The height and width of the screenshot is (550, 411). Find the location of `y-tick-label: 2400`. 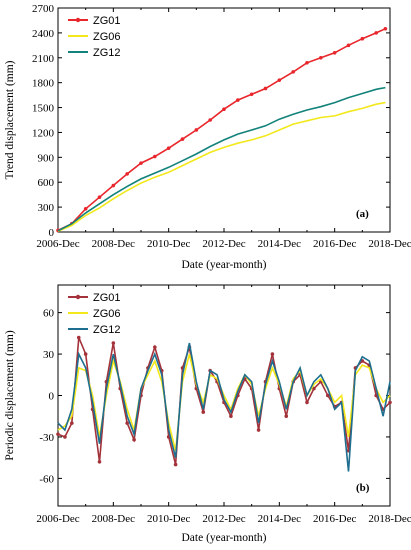

y-tick-label: 2400 is located at coordinates (43, 34).